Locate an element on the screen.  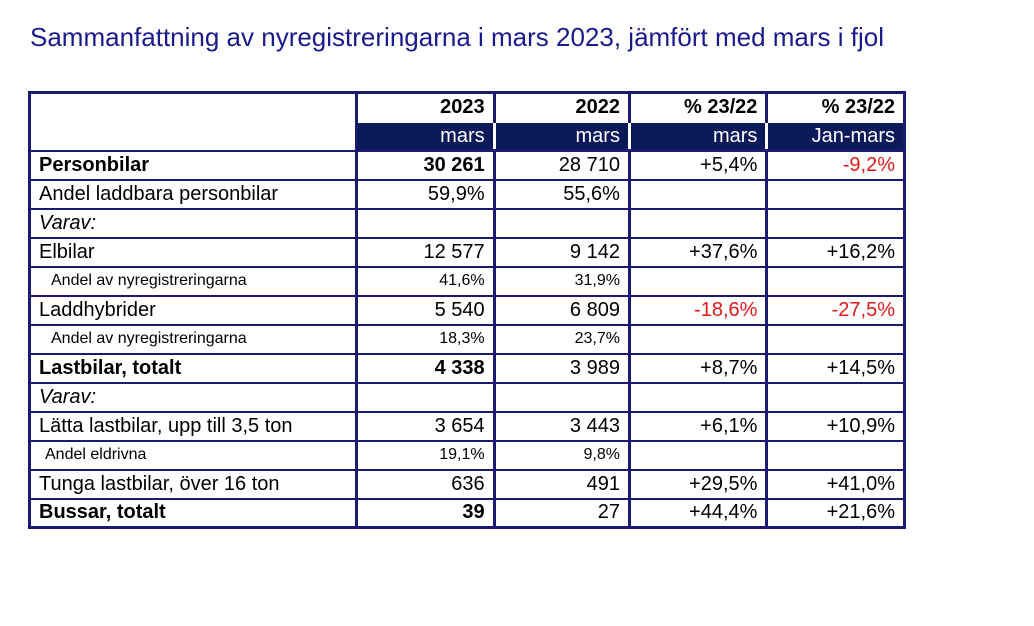
table-row: Personbilar 30 261 28 710 +5,4% -9,2% is located at coordinates (466, 165).